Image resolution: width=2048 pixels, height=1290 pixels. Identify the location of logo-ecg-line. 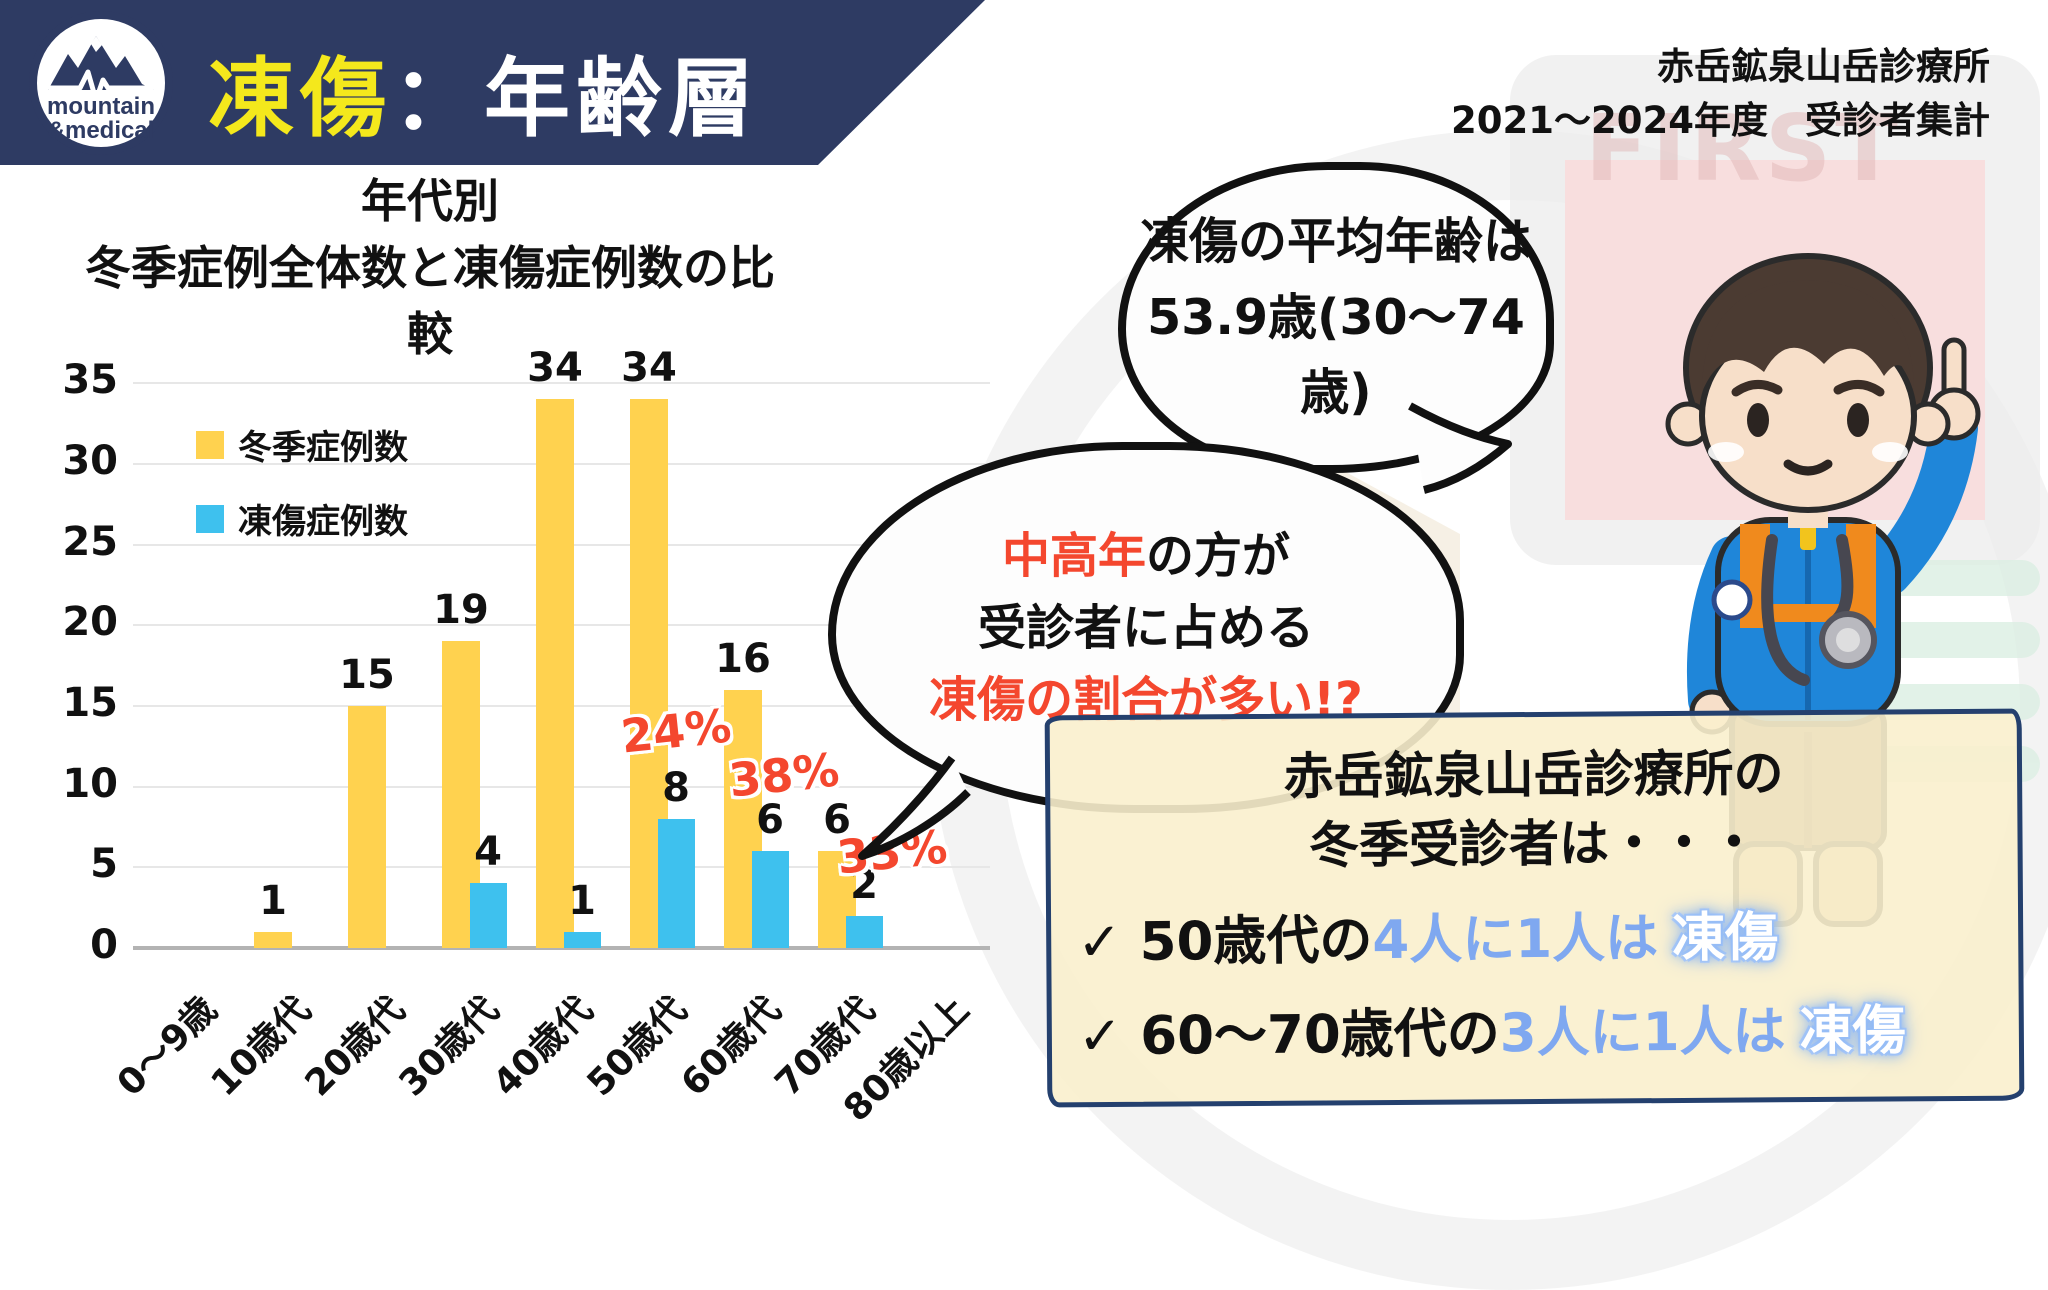
(101, 86).